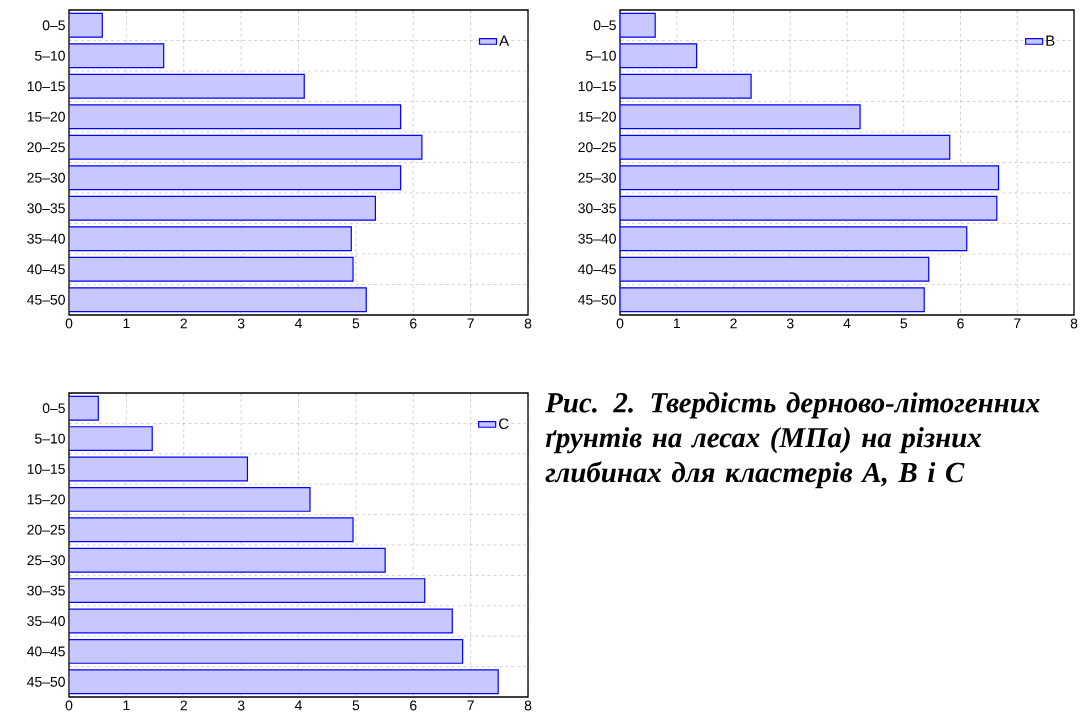 Image resolution: width=1081 pixels, height=722 pixels. What do you see at coordinates (504, 40) in the screenshot?
I see `legend-label: A` at bounding box center [504, 40].